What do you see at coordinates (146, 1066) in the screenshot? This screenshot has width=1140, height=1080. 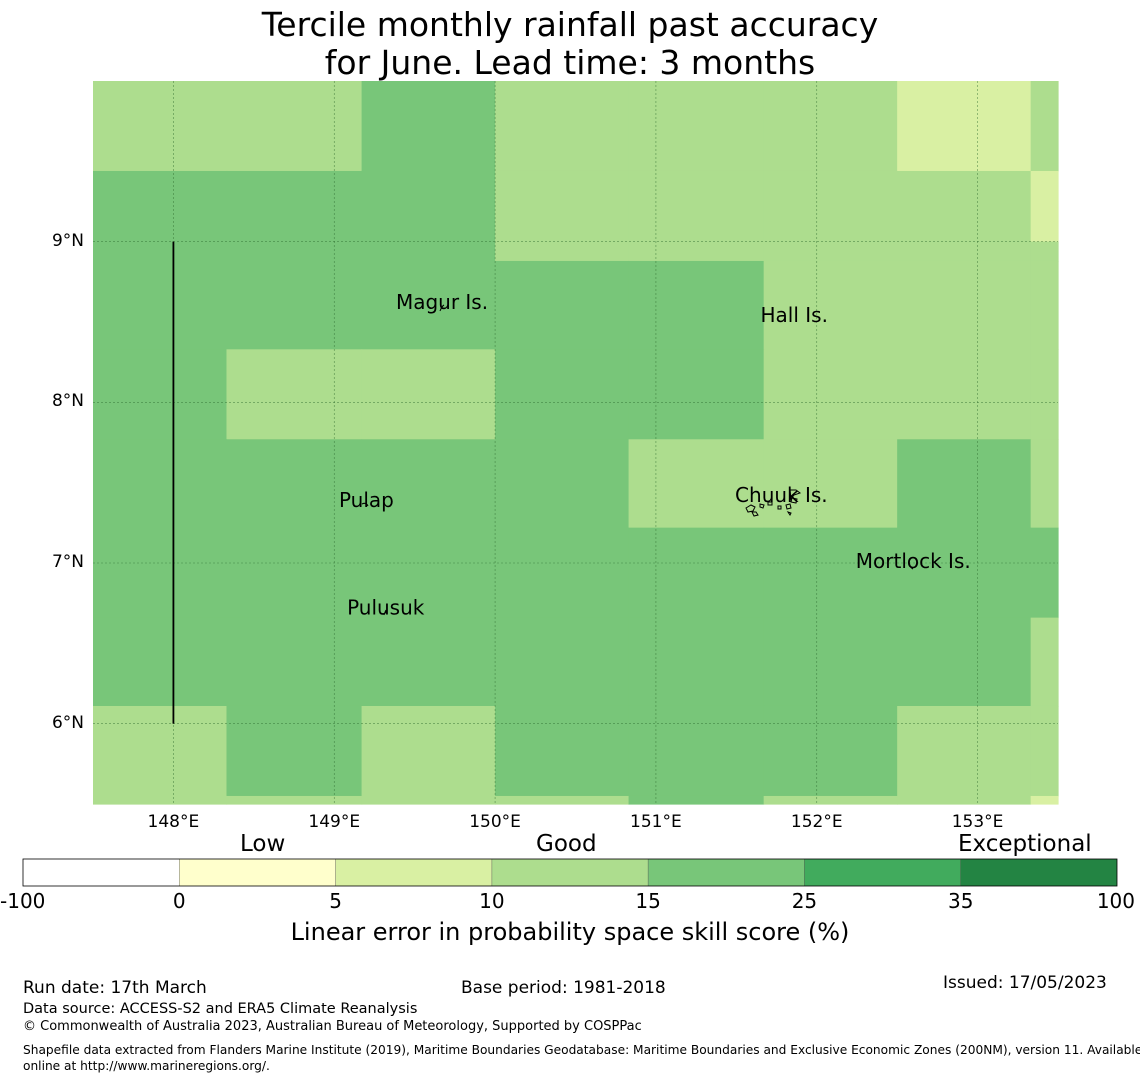 I see `shapefile-credit-line-2: online at http://www.marineregions.org/.` at bounding box center [146, 1066].